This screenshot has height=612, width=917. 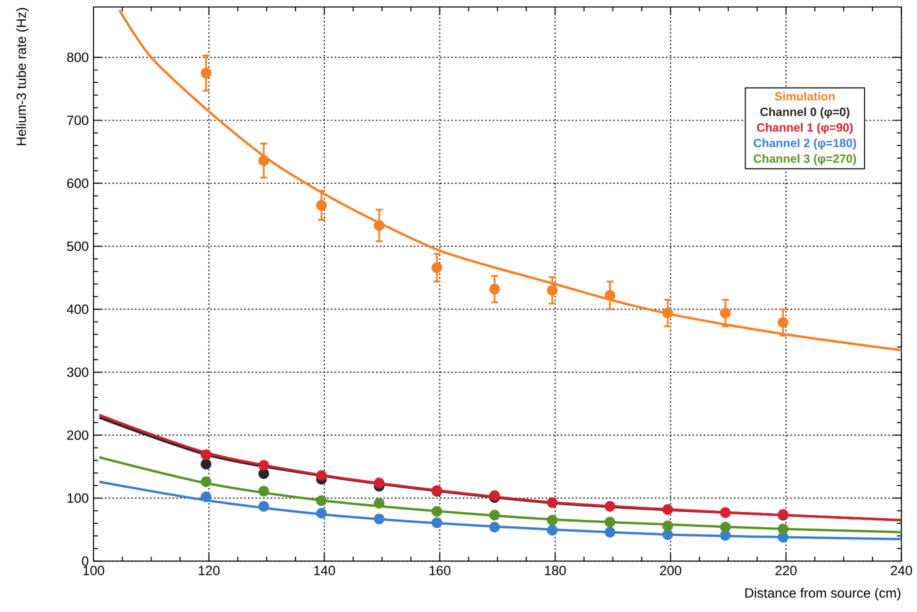 I want to click on y-tick-label: 500, so click(x=77, y=247).